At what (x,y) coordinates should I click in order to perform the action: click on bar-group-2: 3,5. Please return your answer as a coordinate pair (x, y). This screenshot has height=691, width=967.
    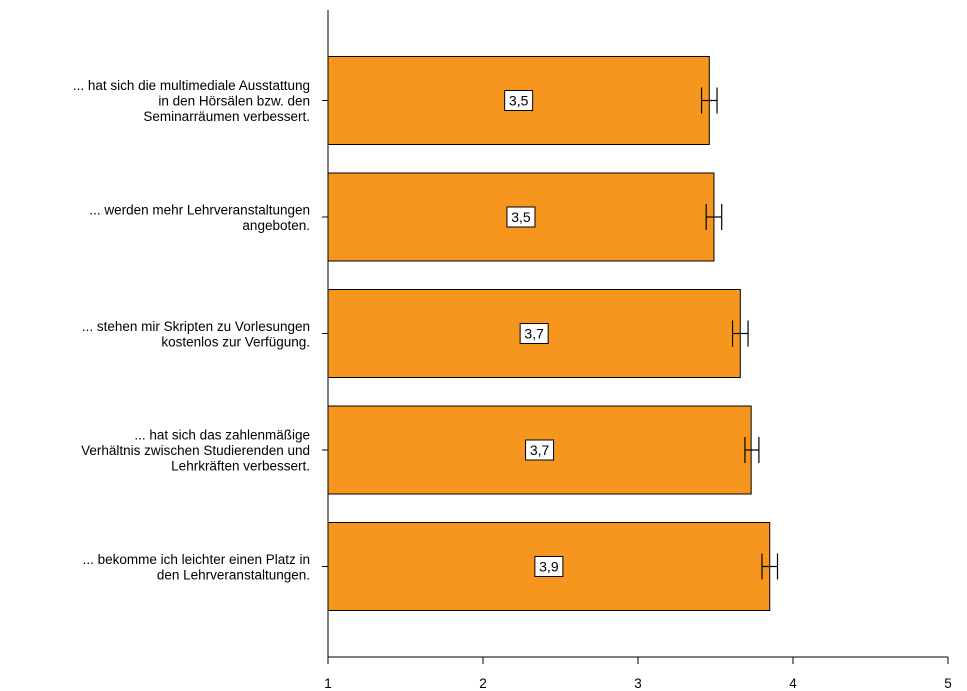
    Looking at the image, I should click on (525, 217).